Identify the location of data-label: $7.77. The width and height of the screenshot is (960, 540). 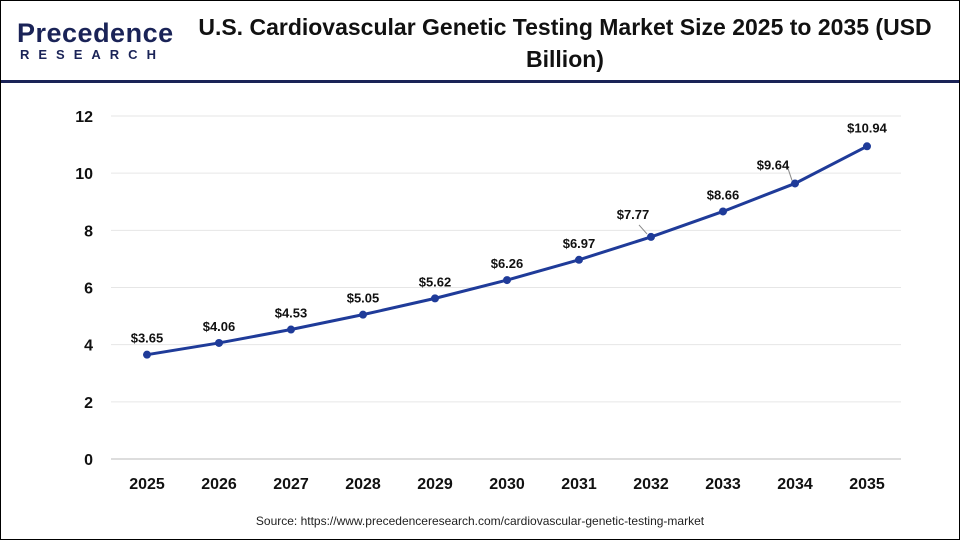
(633, 214).